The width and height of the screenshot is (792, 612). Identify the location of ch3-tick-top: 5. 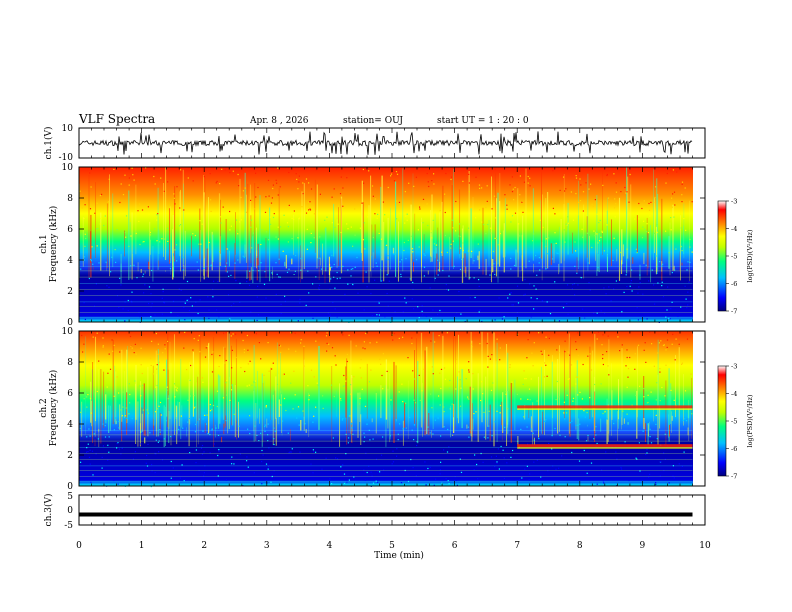
(70, 497).